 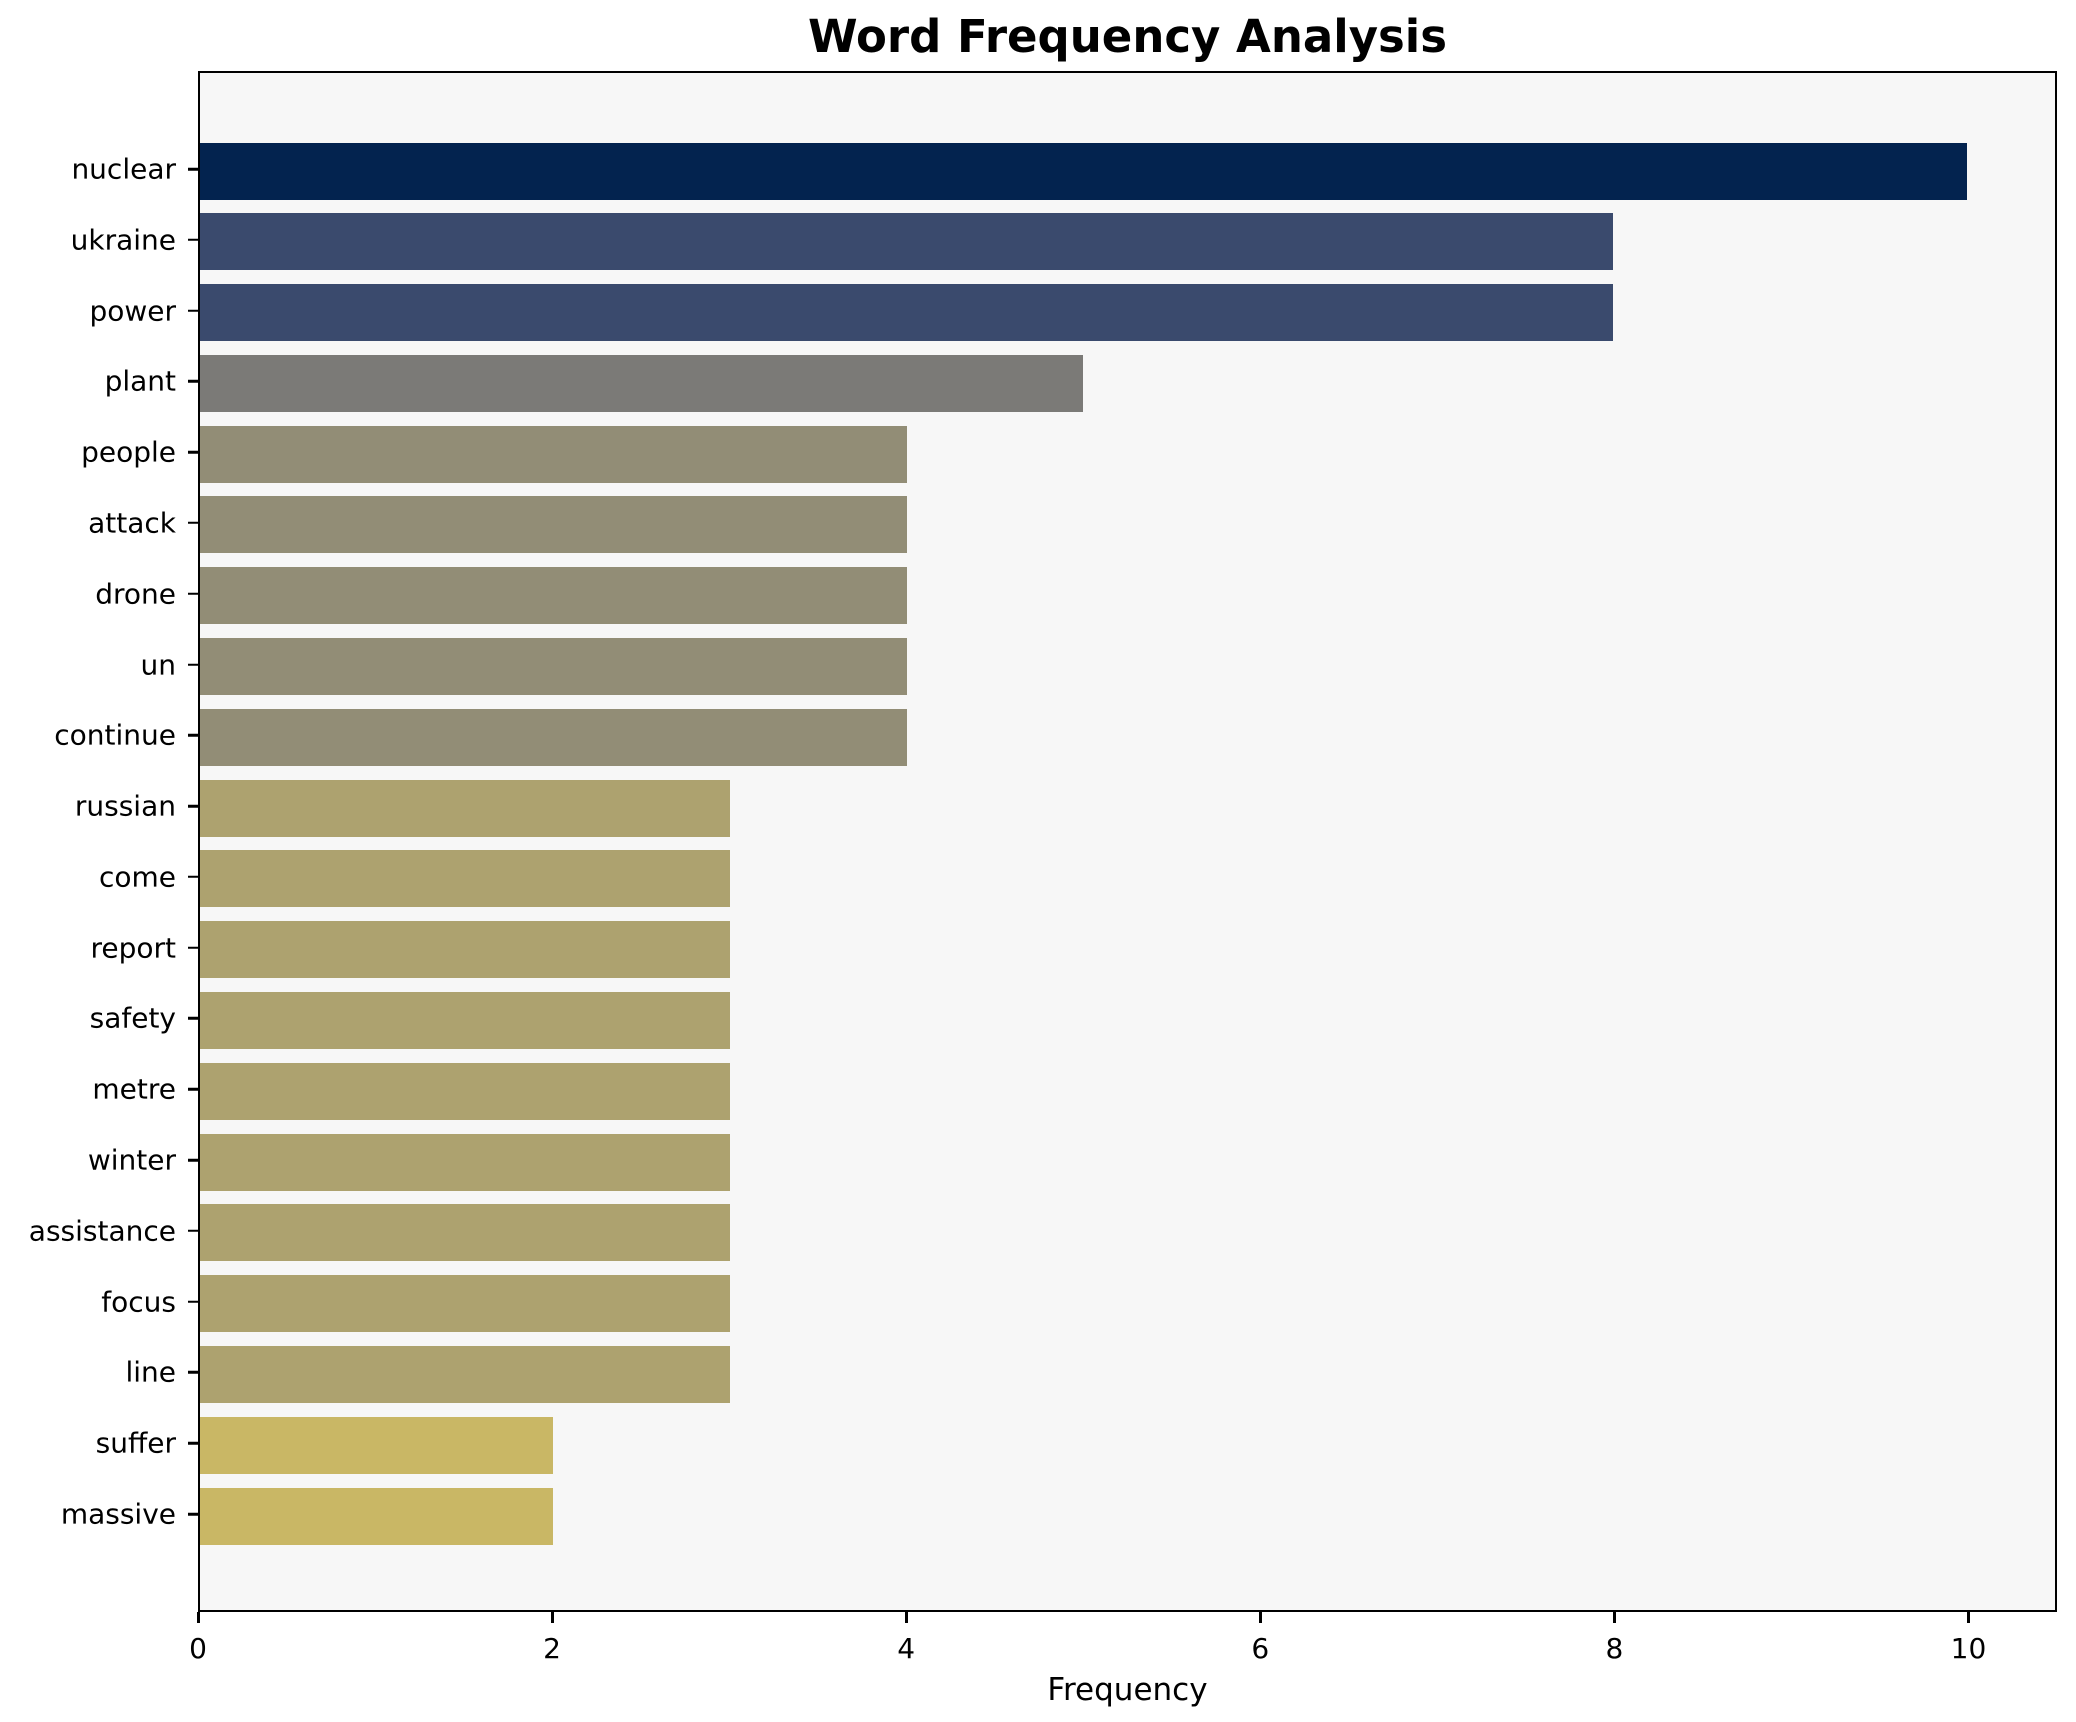 What do you see at coordinates (134, 1089) in the screenshot?
I see `y-tick-label-metre: metre` at bounding box center [134, 1089].